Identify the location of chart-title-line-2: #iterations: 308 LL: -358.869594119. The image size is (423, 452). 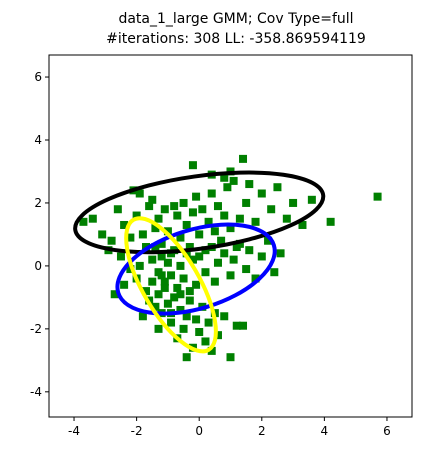
(236, 39).